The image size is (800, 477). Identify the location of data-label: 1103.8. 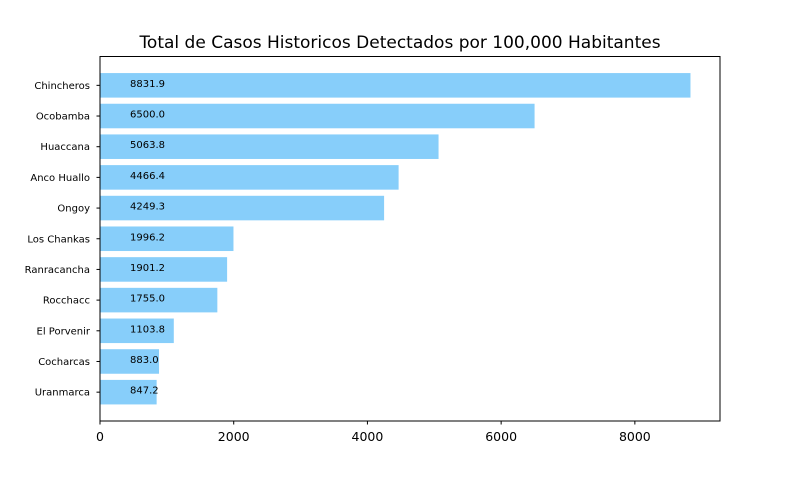
(147, 329).